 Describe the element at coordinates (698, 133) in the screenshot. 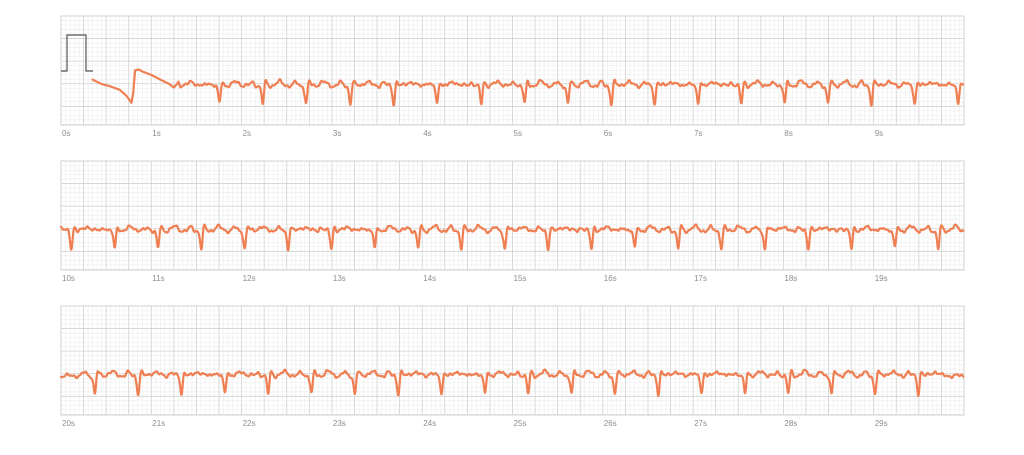

I see `tick-label: 7s` at that location.